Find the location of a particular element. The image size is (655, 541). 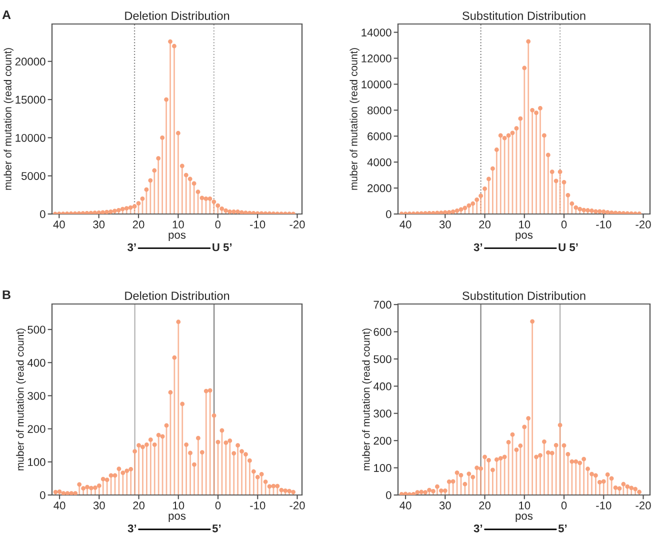

text: B is located at coordinates (6, 295).